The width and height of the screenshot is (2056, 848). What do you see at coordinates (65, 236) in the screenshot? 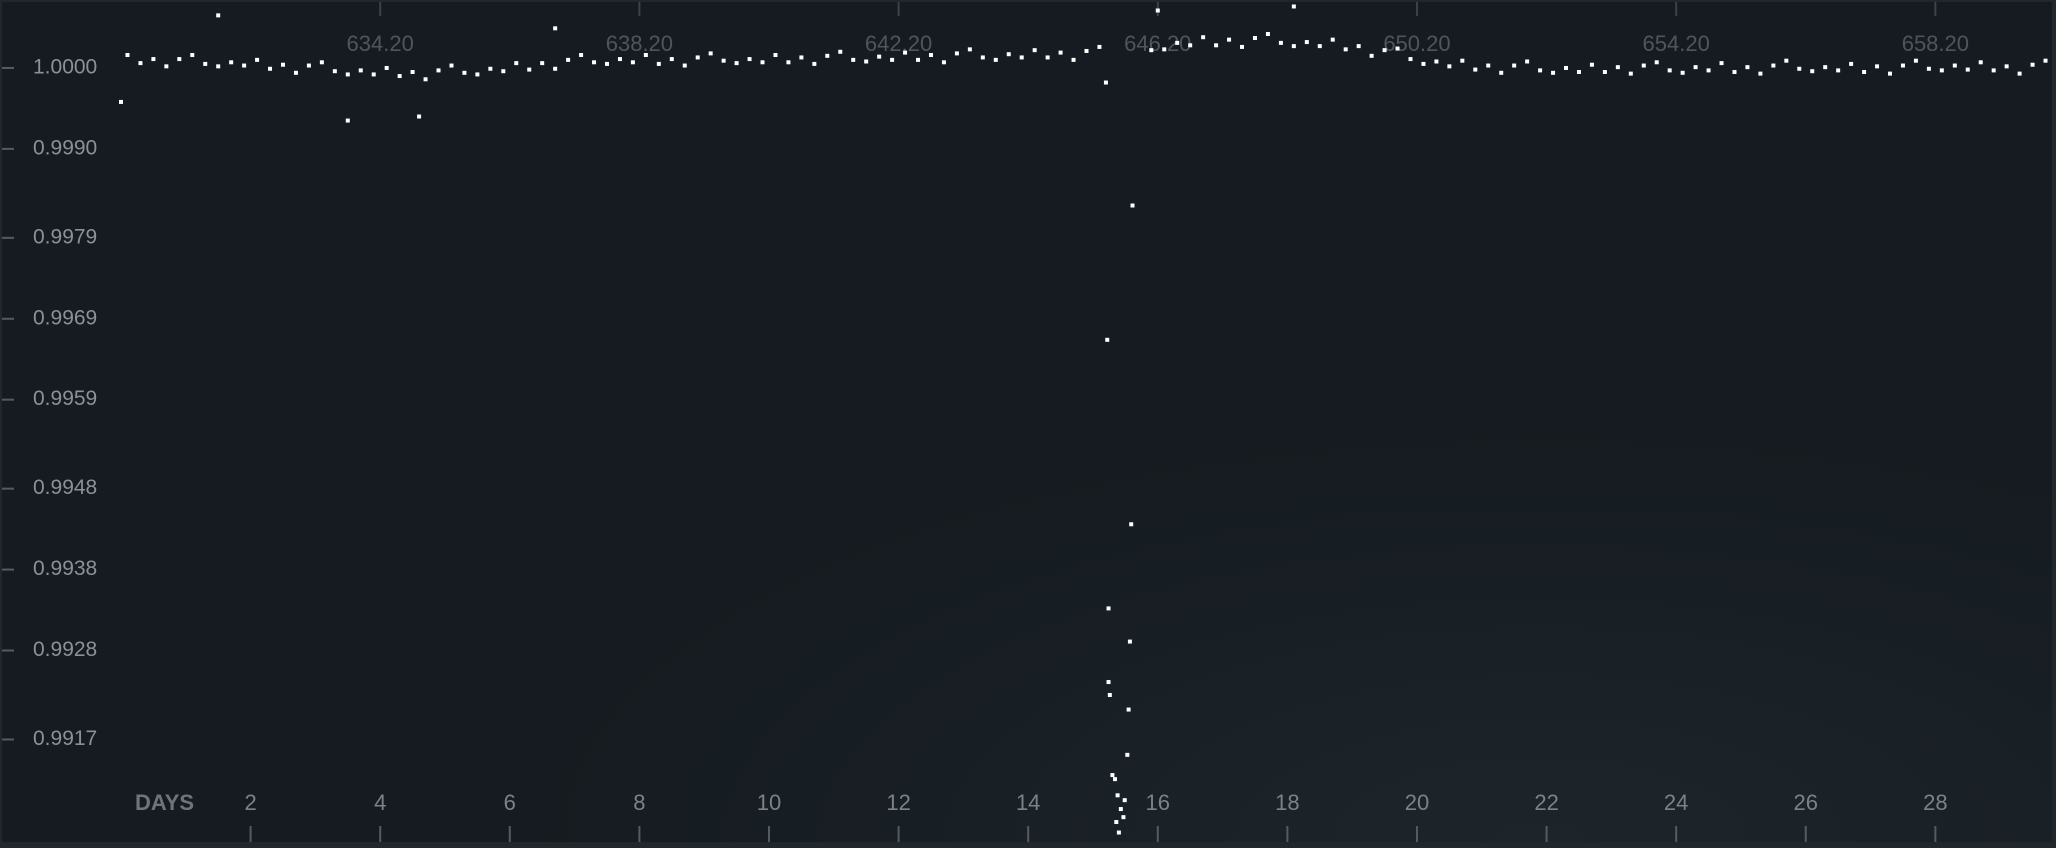
I see `y-tick-label: 0.9979` at bounding box center [65, 236].